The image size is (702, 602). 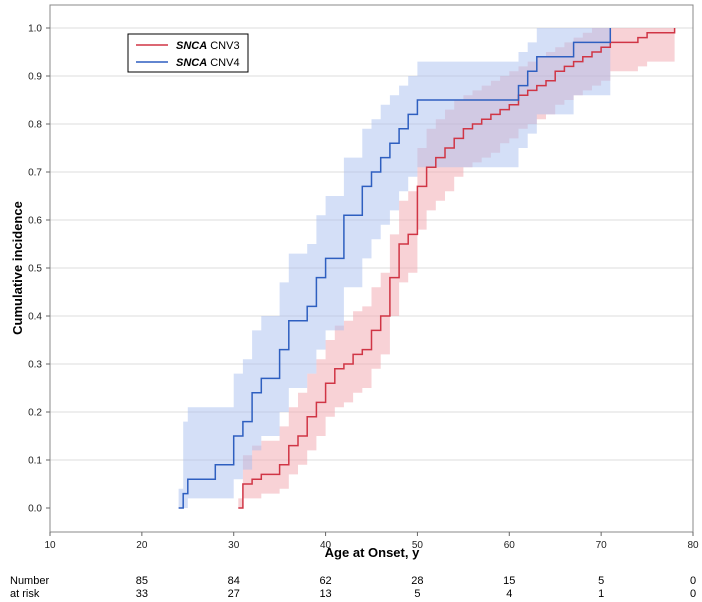 What do you see at coordinates (693, 545) in the screenshot?
I see `x-tick-label: 80` at bounding box center [693, 545].